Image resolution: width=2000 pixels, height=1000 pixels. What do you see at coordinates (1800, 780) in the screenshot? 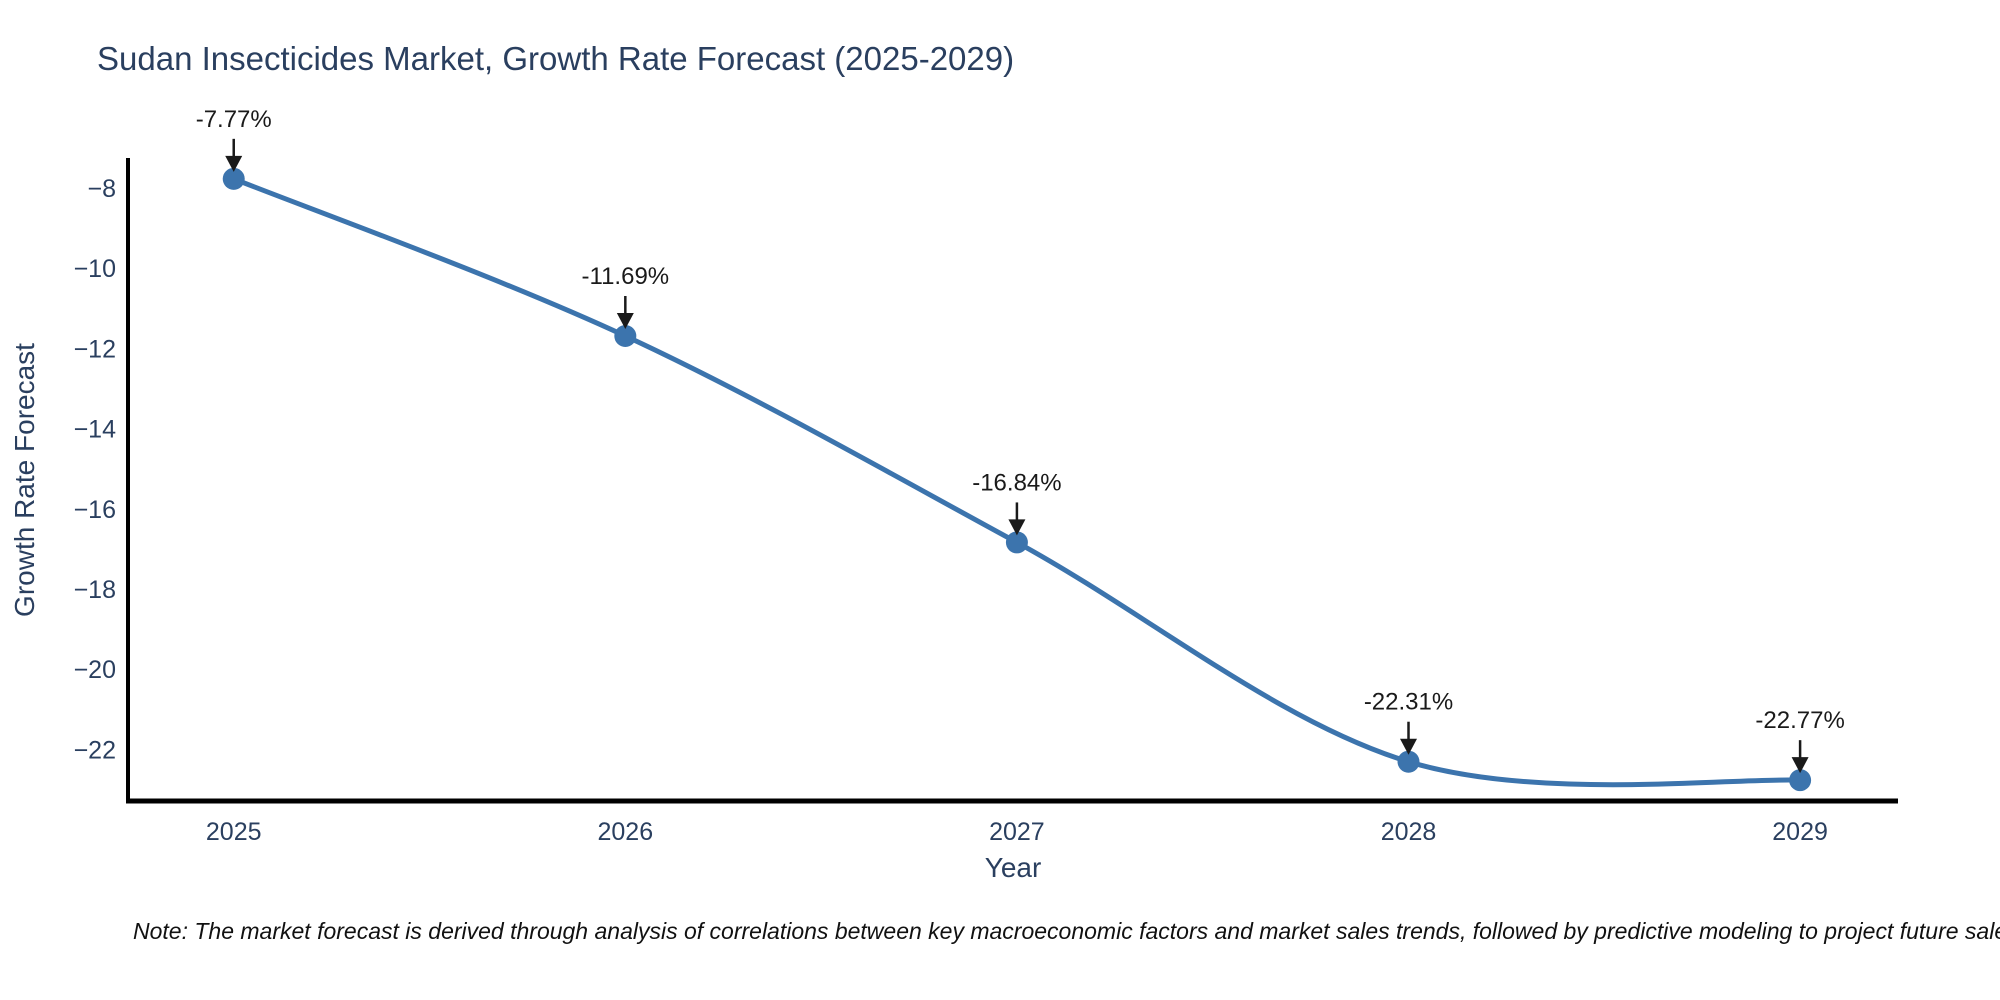
I see `data-point-2029` at bounding box center [1800, 780].